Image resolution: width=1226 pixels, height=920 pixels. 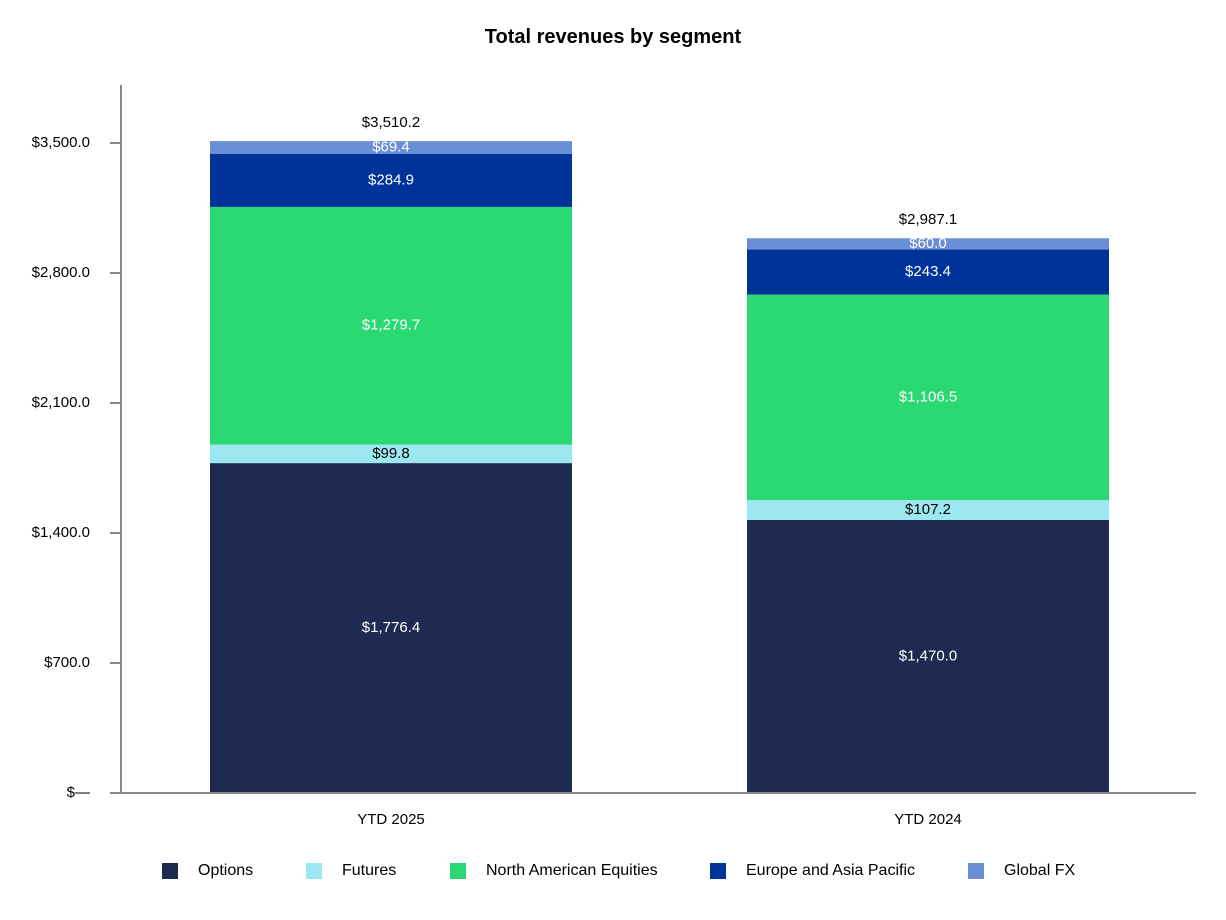 I want to click on data-label: $1,776.4, so click(x=391, y=627).